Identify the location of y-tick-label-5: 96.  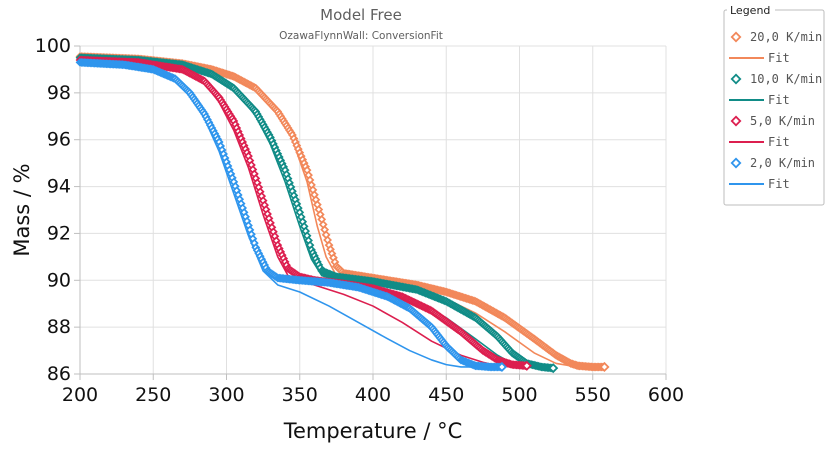
(59, 140).